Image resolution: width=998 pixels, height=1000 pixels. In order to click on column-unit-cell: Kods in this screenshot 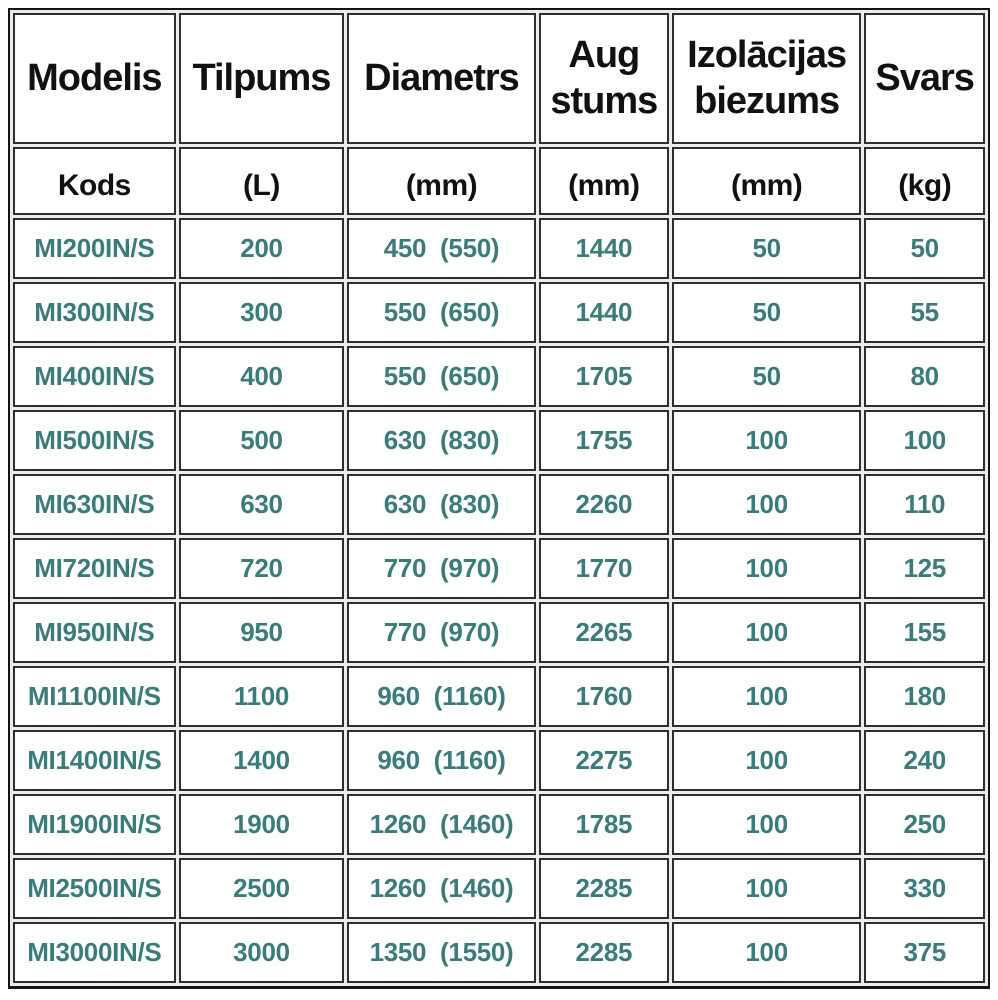, I will do `click(94, 181)`.